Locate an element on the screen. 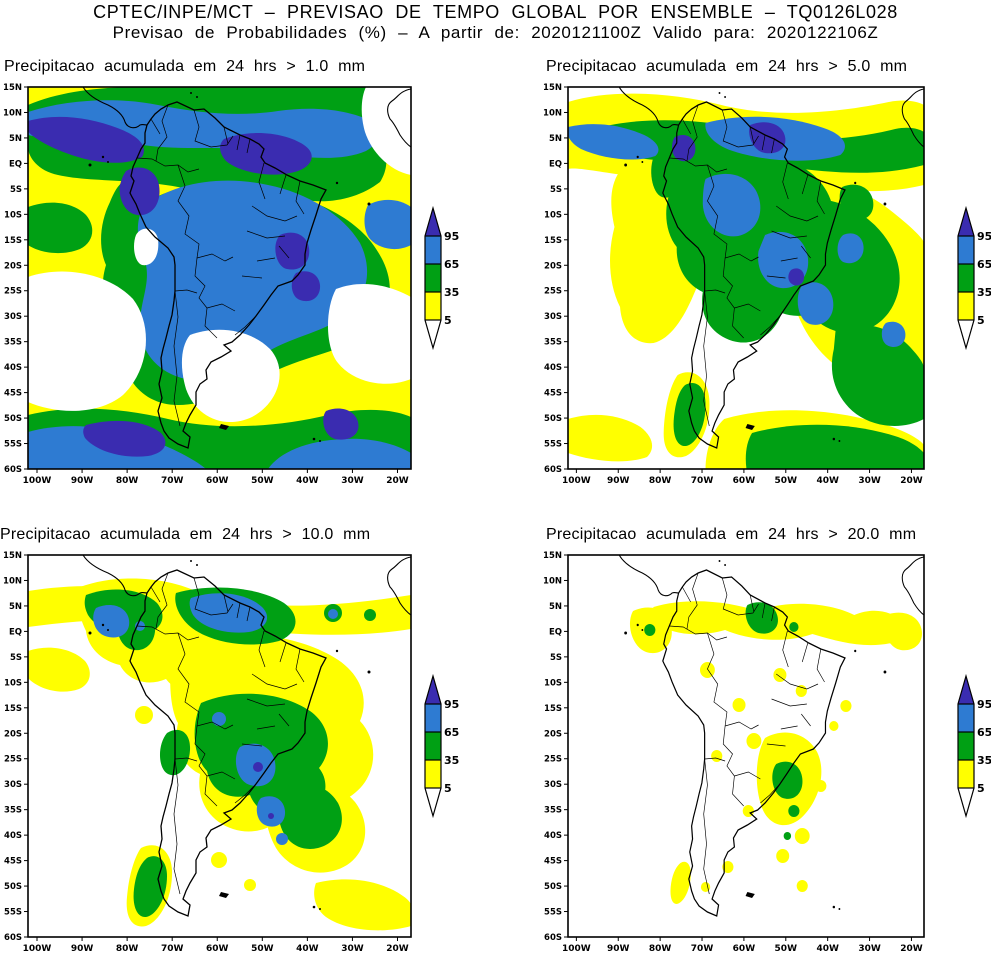  lat-tick-label: 5N is located at coordinates (555, 607).